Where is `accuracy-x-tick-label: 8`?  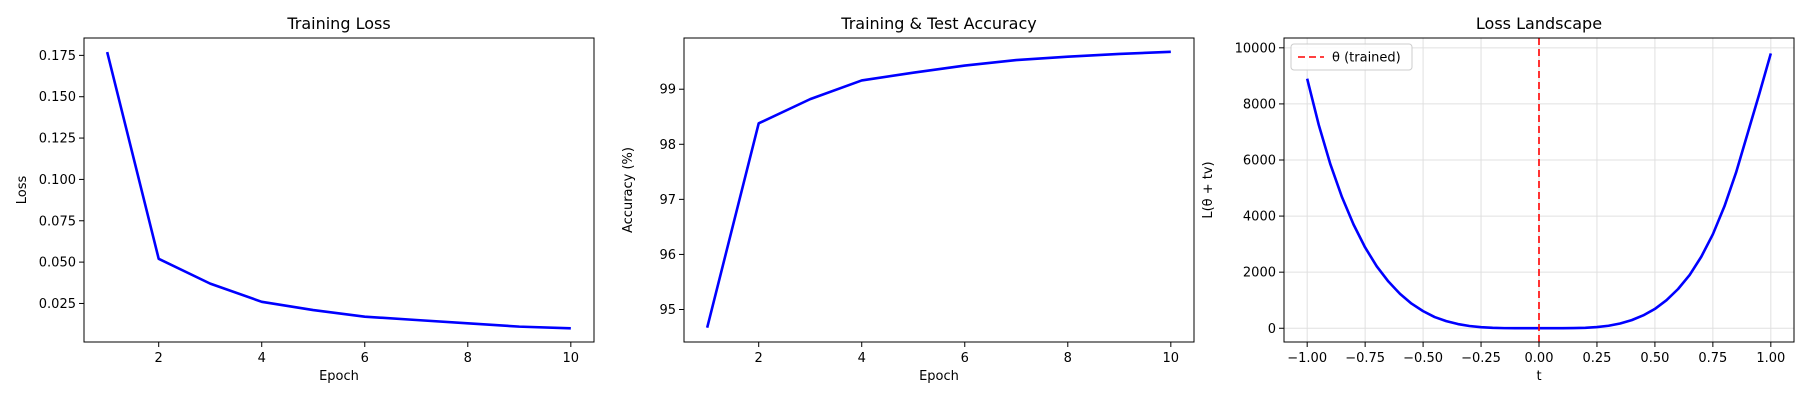
accuracy-x-tick-label: 8 is located at coordinates (1068, 358).